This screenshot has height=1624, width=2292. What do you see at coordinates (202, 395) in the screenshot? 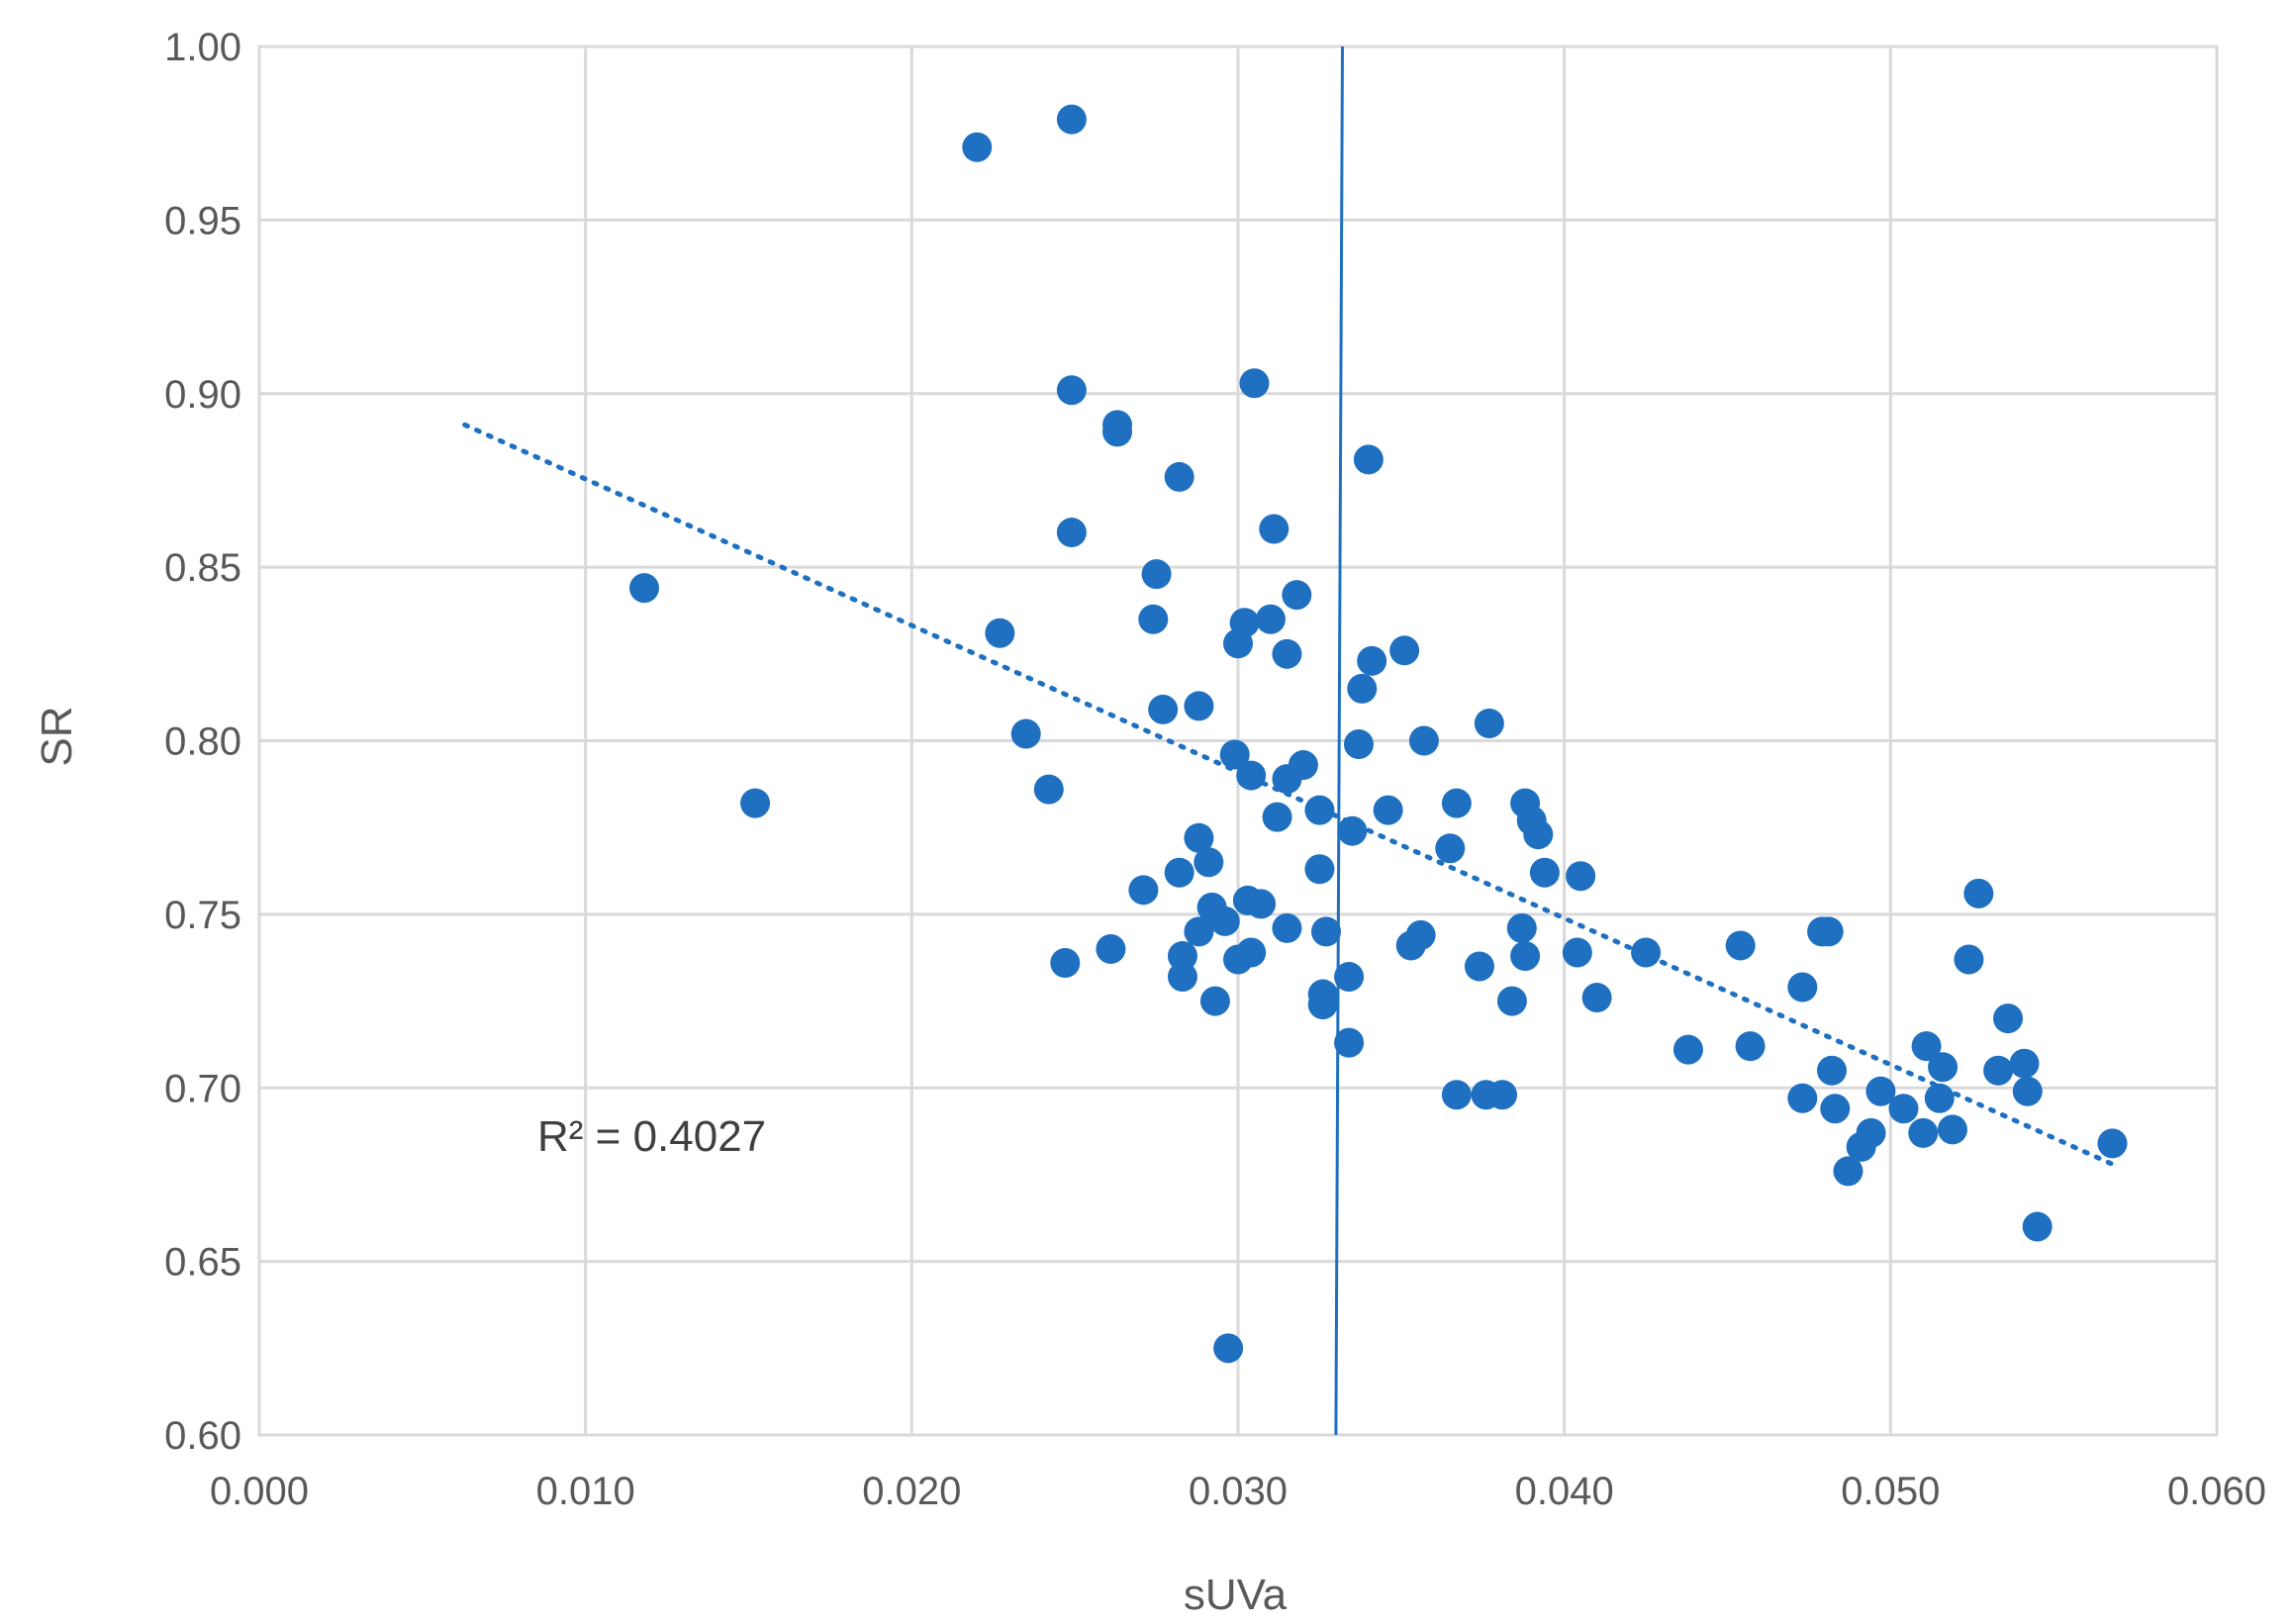
I see `y-tick-label: 0.90` at bounding box center [202, 395].